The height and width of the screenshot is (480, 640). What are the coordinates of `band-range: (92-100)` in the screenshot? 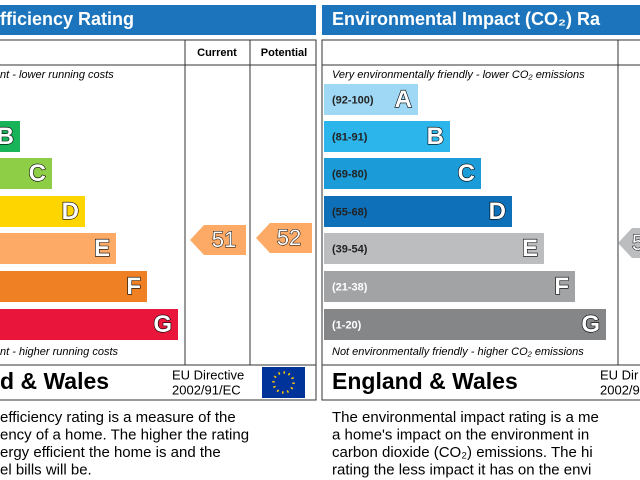 It's located at (353, 100).